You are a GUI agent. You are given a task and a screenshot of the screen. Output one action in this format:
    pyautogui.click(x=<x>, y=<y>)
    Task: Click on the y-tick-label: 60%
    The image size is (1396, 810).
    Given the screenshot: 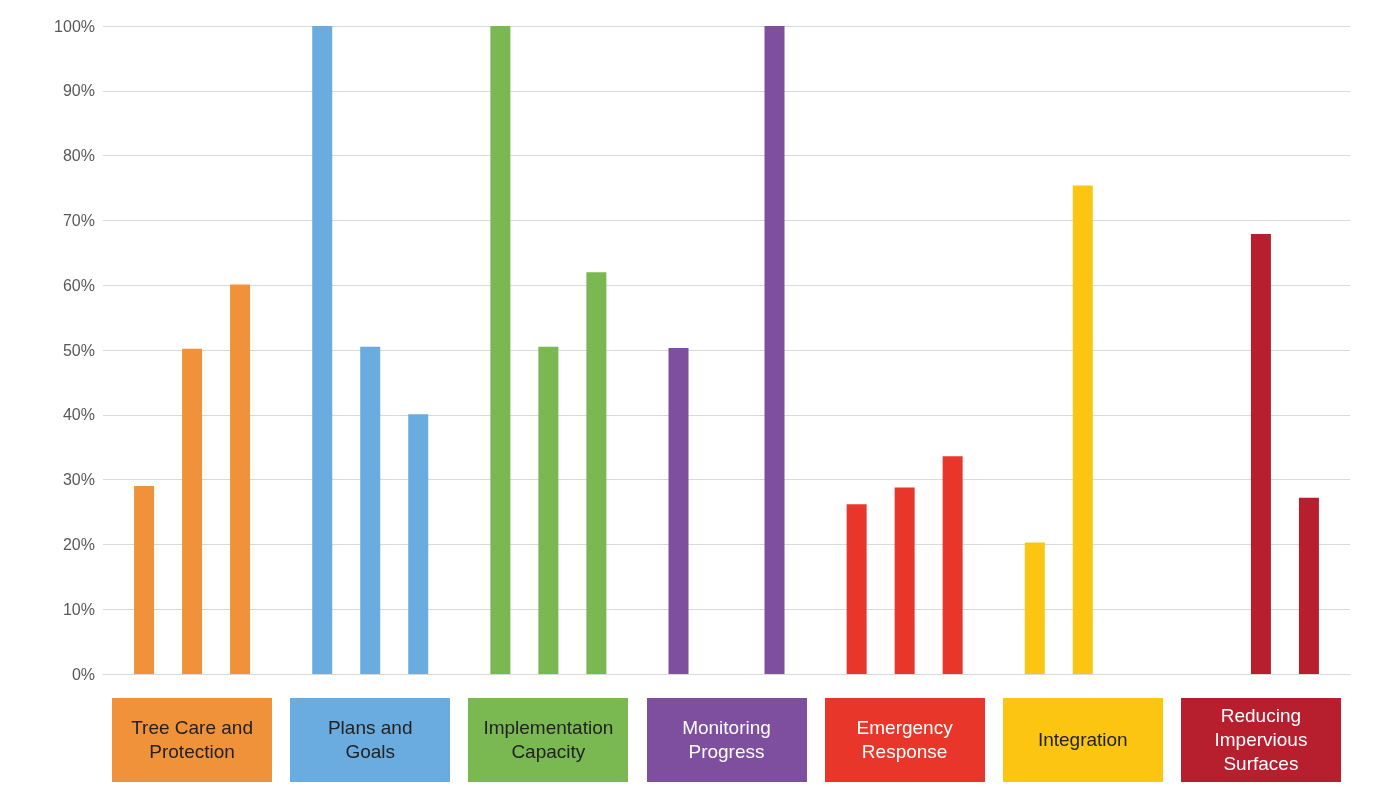 What is the action you would take?
    pyautogui.click(x=78, y=285)
    